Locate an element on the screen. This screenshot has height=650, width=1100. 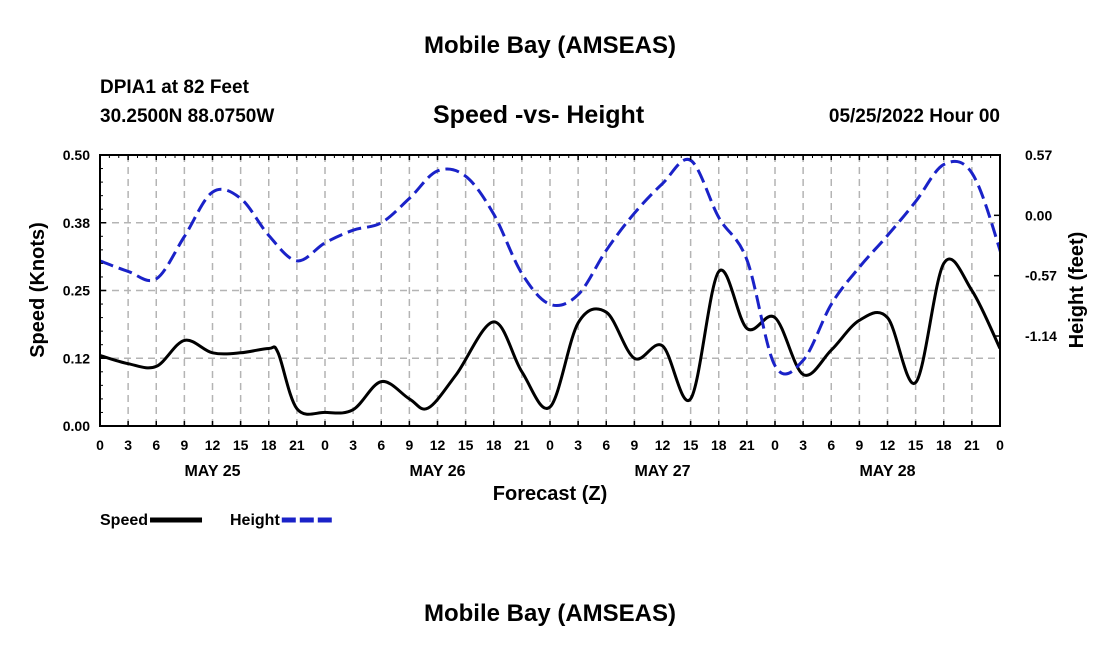
page-title-bottom: Mobile Bay (AMSEAS) is located at coordinates (550, 613).